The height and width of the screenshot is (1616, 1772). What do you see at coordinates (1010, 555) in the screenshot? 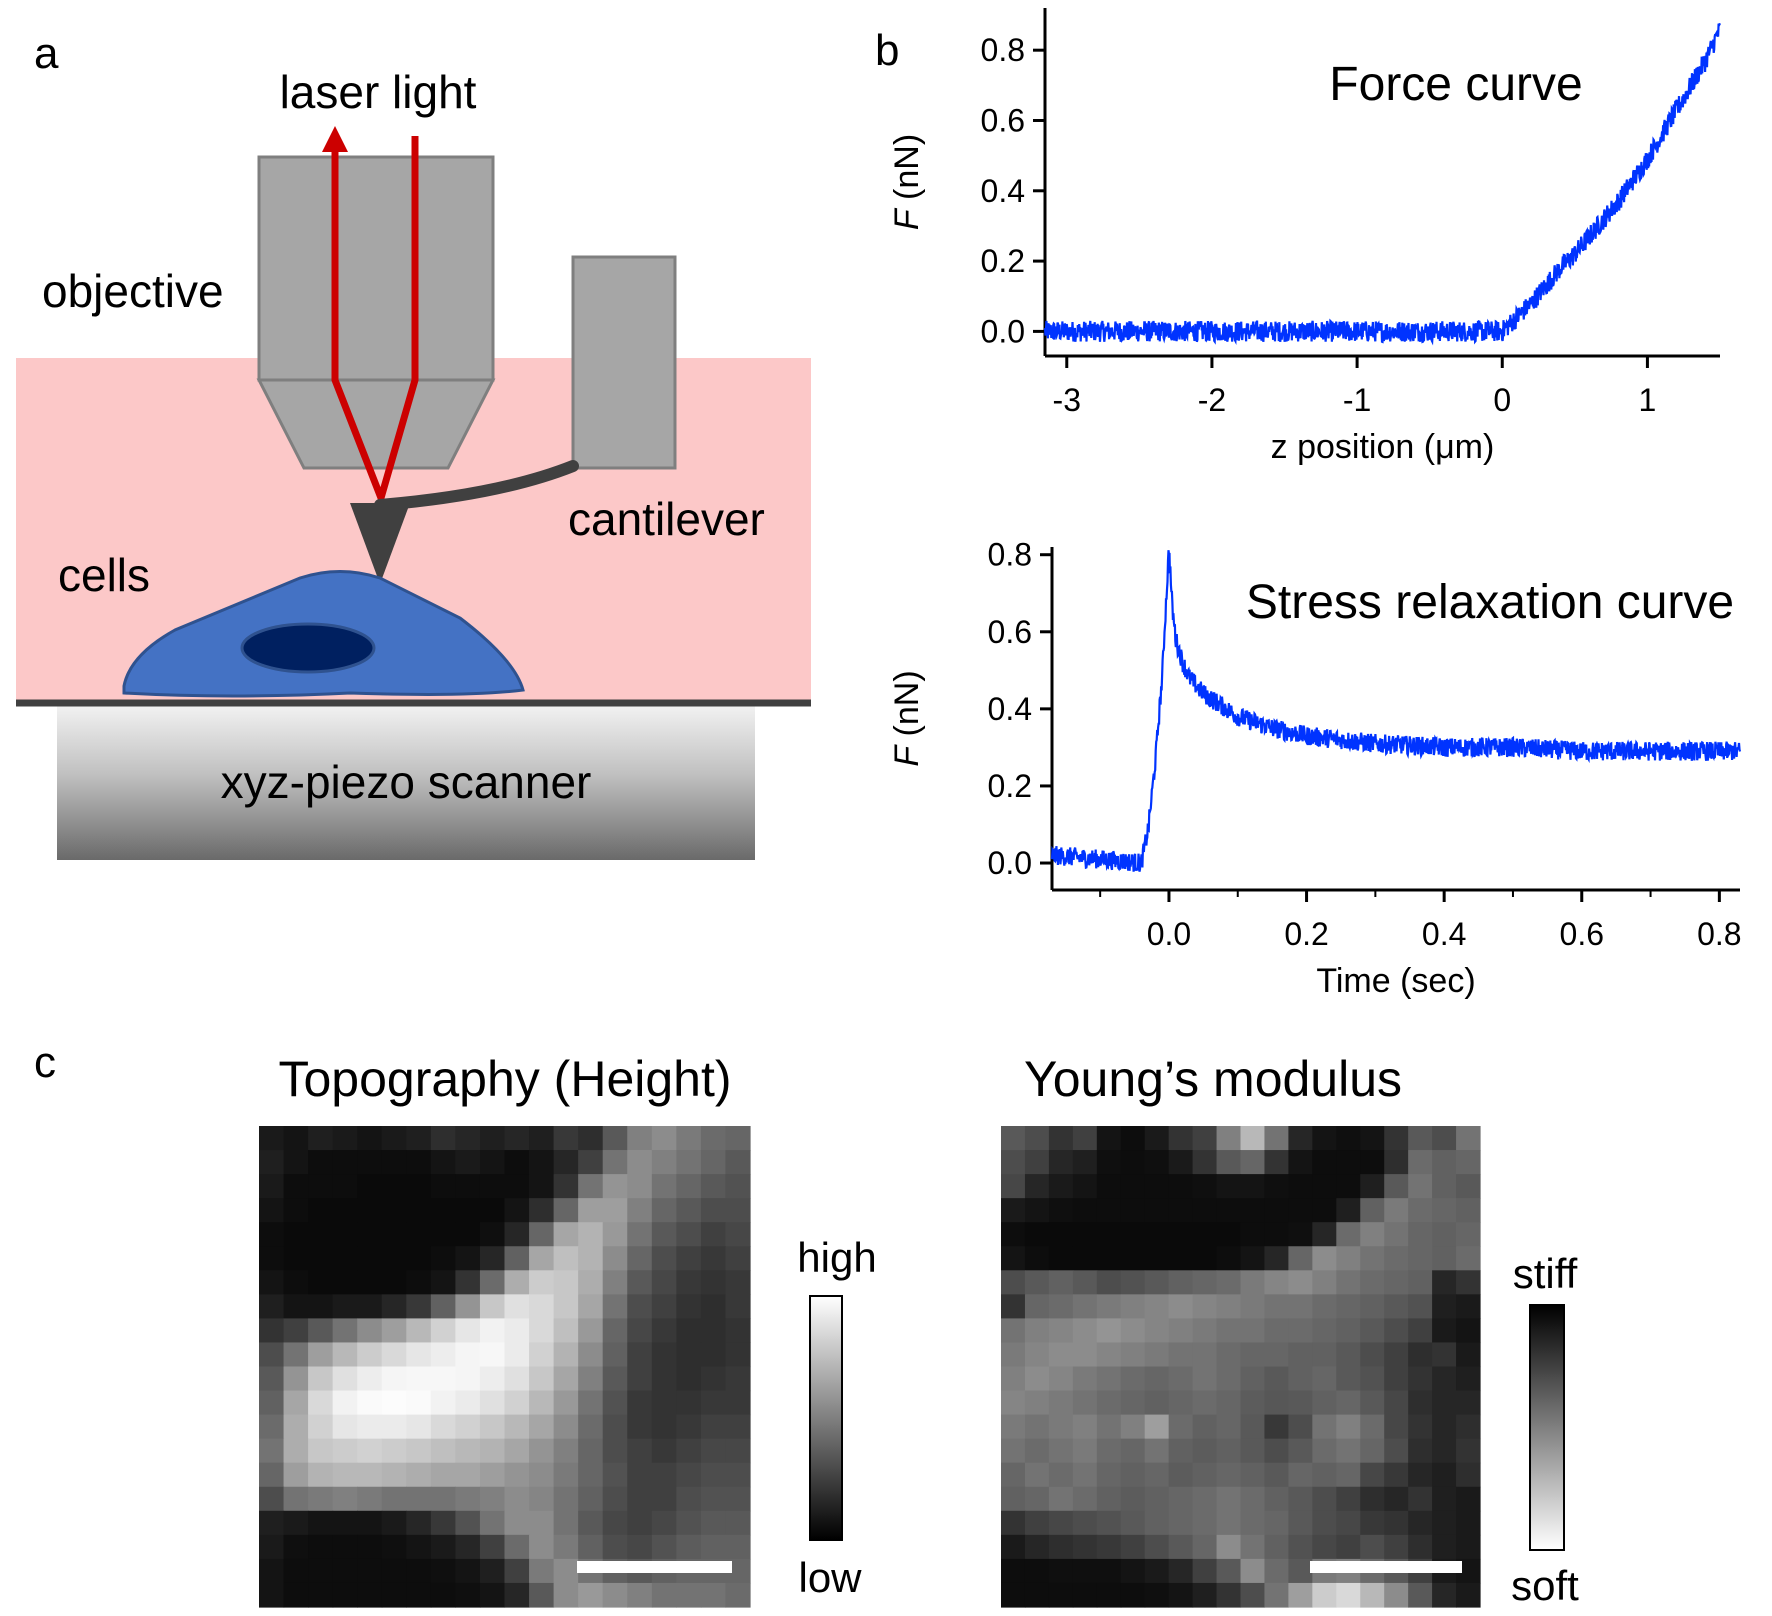
I see `y-tick-label: 0.8` at bounding box center [1010, 555].